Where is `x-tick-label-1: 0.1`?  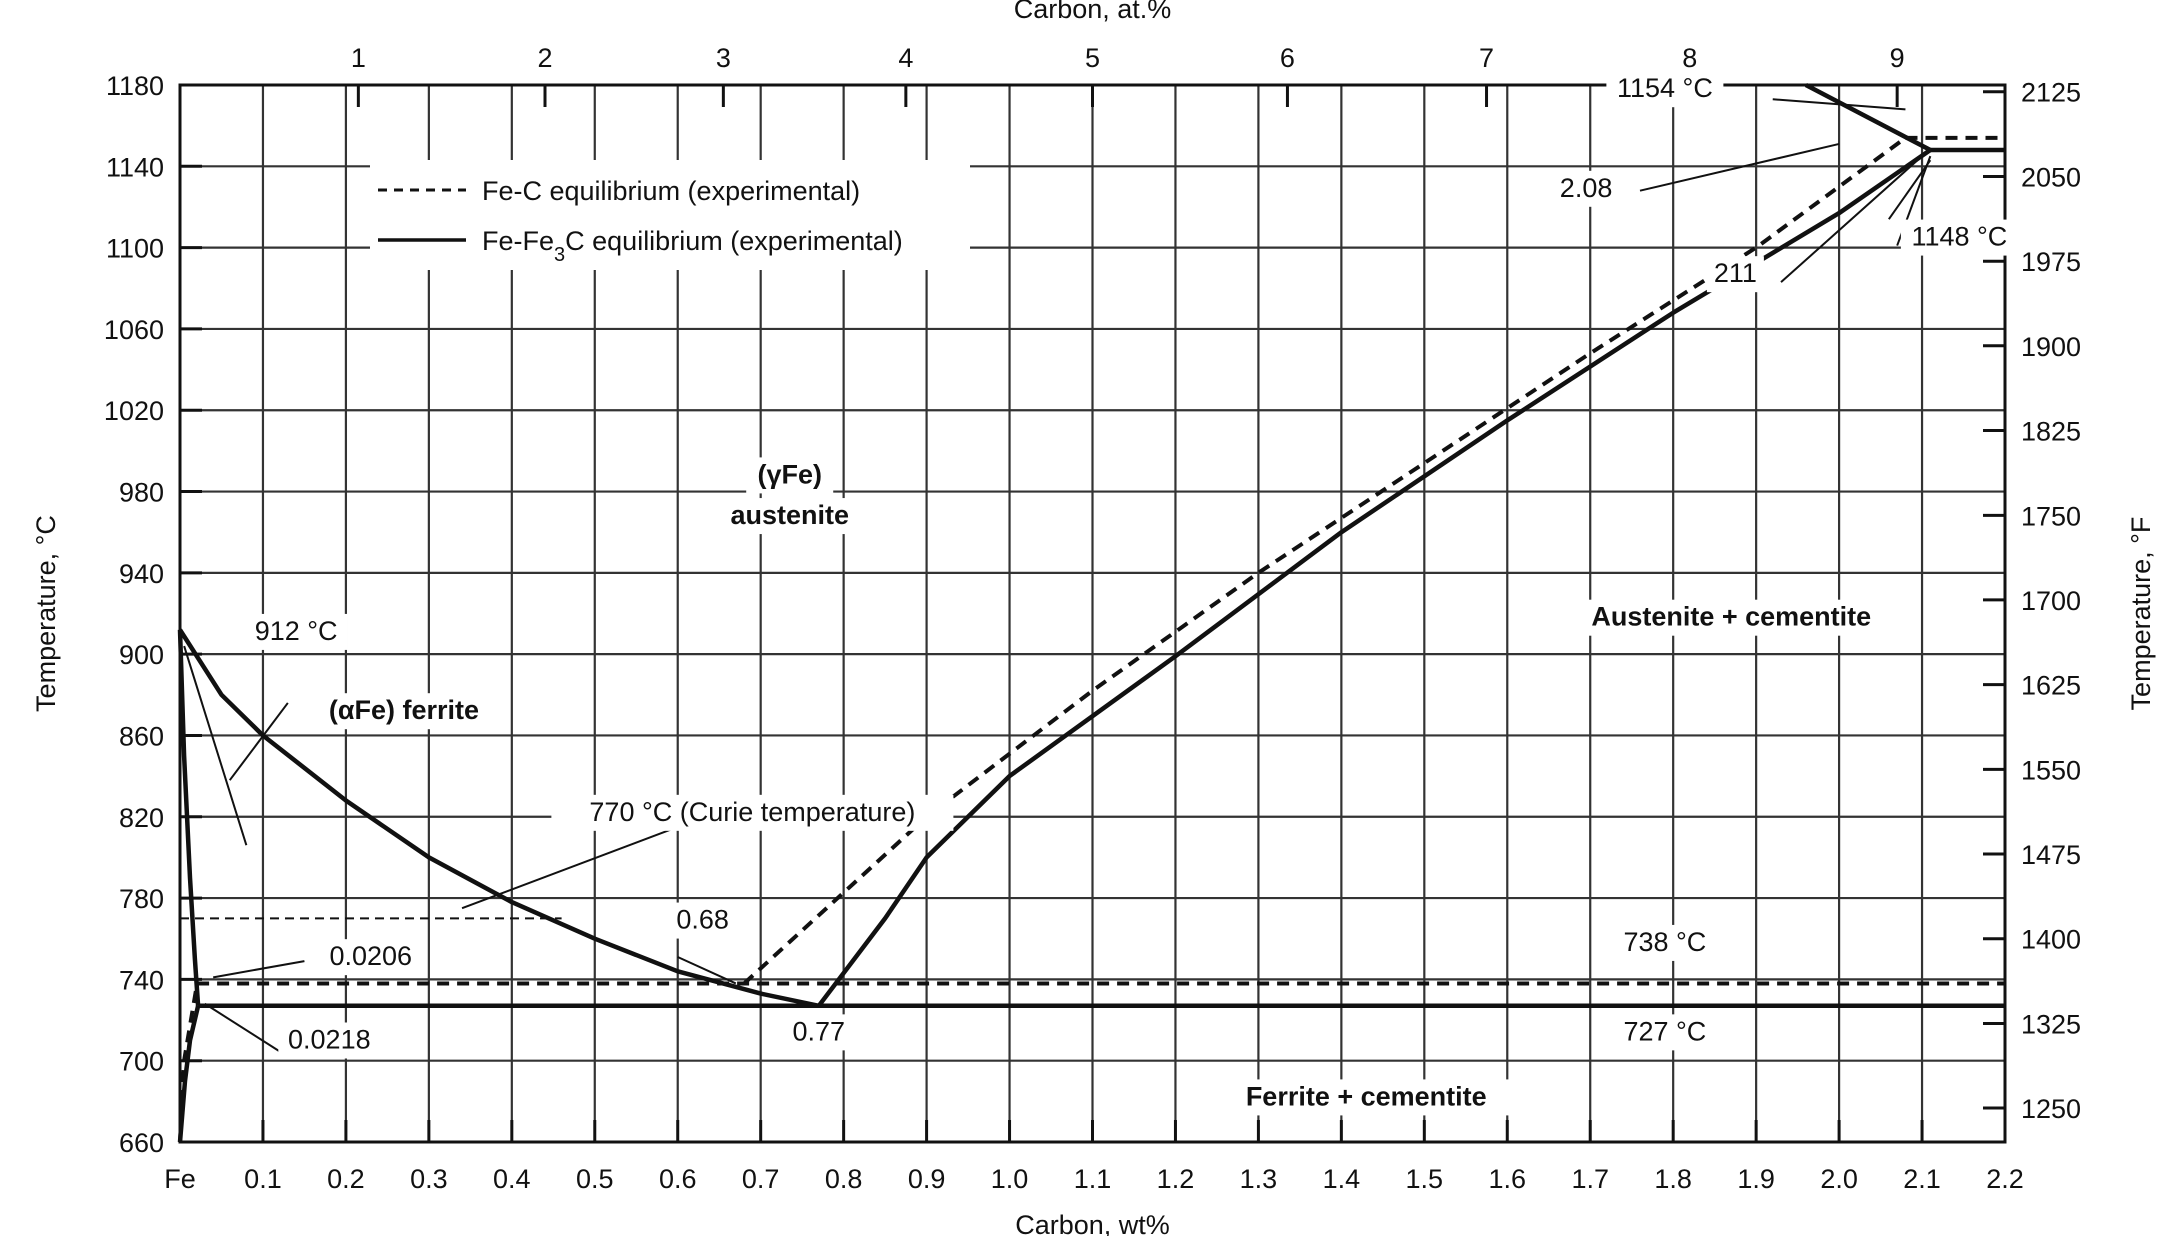 x-tick-label-1: 0.1 is located at coordinates (263, 1179).